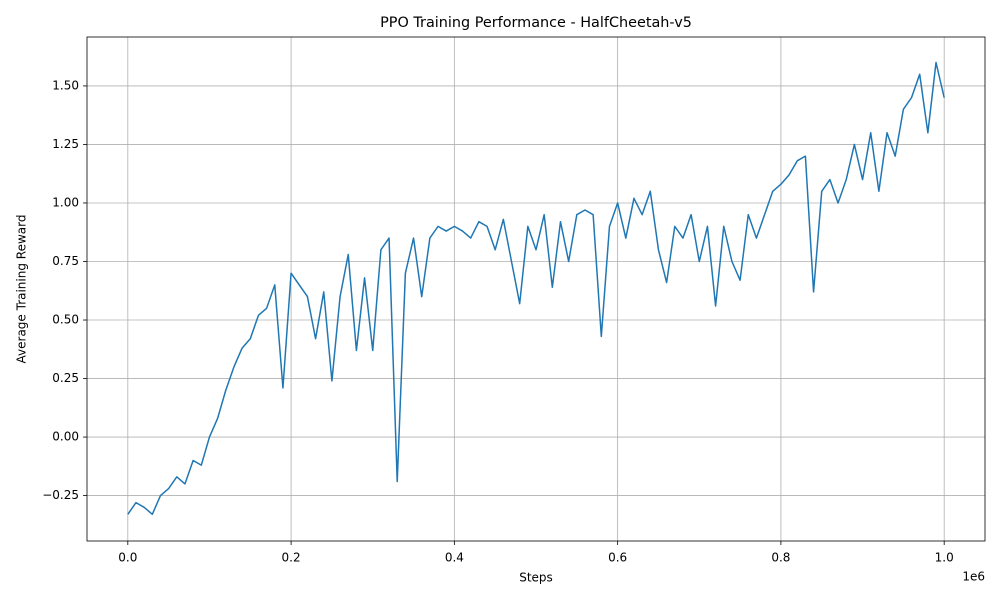  I want to click on y-tick-label: 0.25, so click(65, 378).